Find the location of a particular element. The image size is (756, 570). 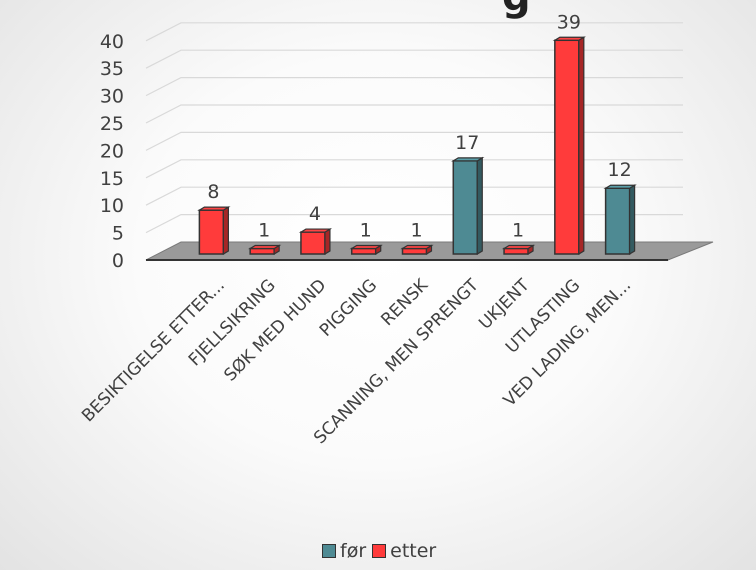

legend-item-for: før is located at coordinates (344, 551).